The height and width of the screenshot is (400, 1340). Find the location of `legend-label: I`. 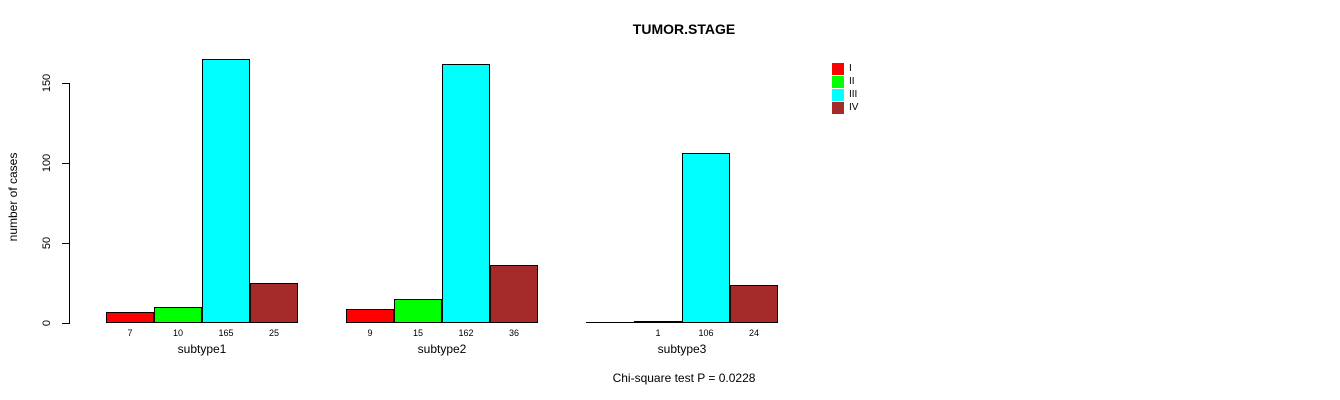

legend-label: I is located at coordinates (850, 68).